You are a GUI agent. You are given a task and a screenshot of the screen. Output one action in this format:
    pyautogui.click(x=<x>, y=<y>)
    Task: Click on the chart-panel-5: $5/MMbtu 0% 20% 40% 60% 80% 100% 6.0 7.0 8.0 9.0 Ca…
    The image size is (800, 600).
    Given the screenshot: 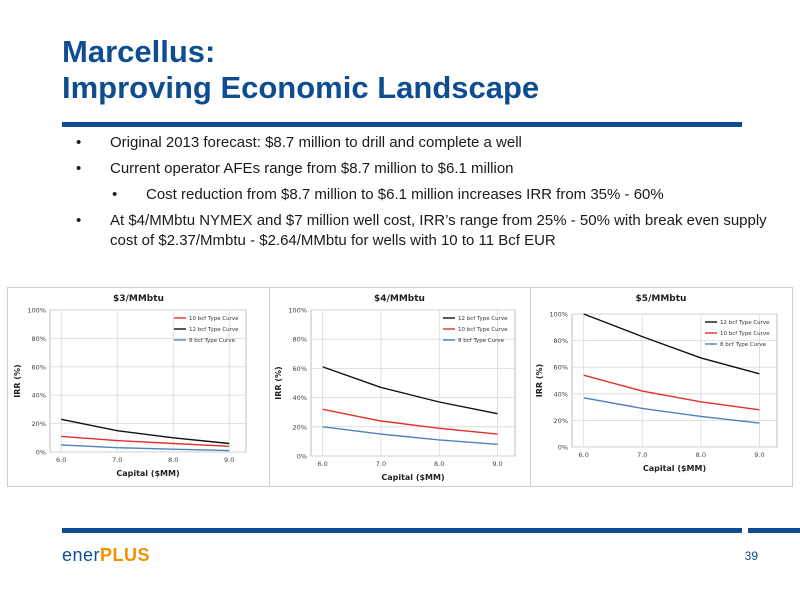 What is the action you would take?
    pyautogui.click(x=661, y=387)
    